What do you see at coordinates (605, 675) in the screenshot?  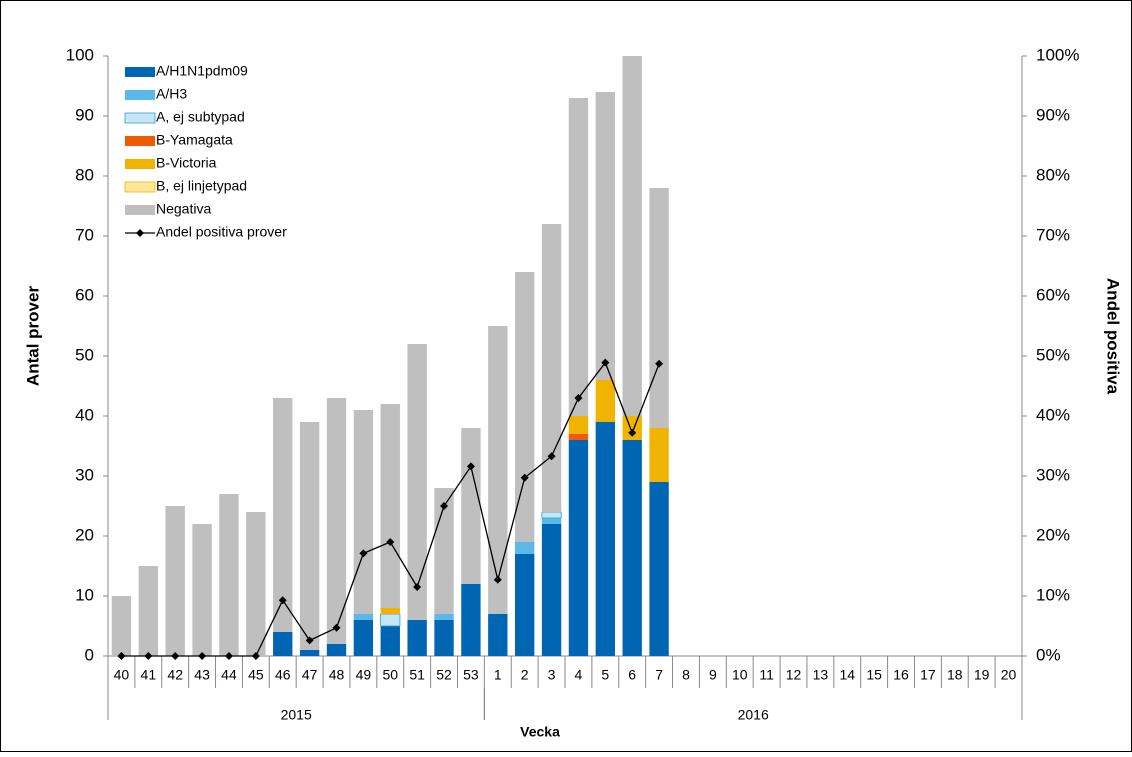 I see `x-tick-label: 5` at bounding box center [605, 675].